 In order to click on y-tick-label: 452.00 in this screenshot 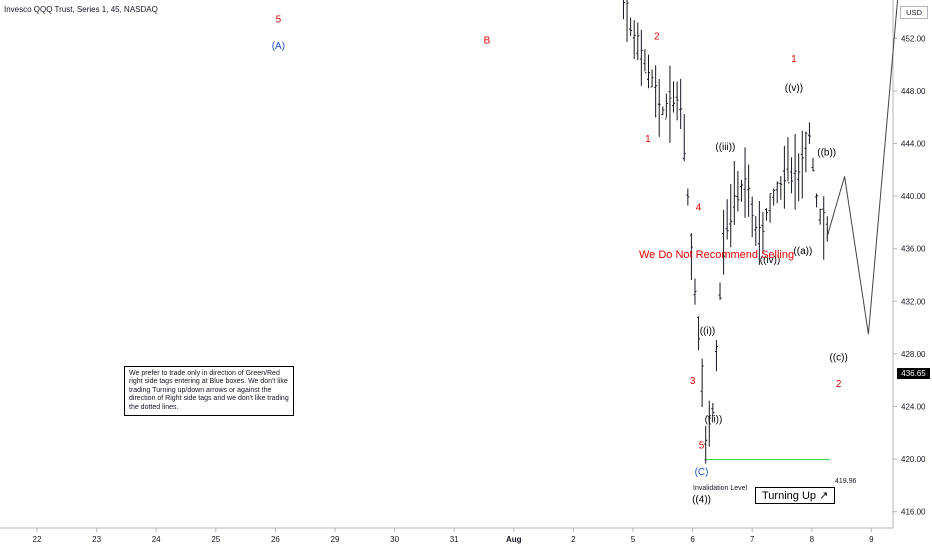, I will do `click(913, 38)`.